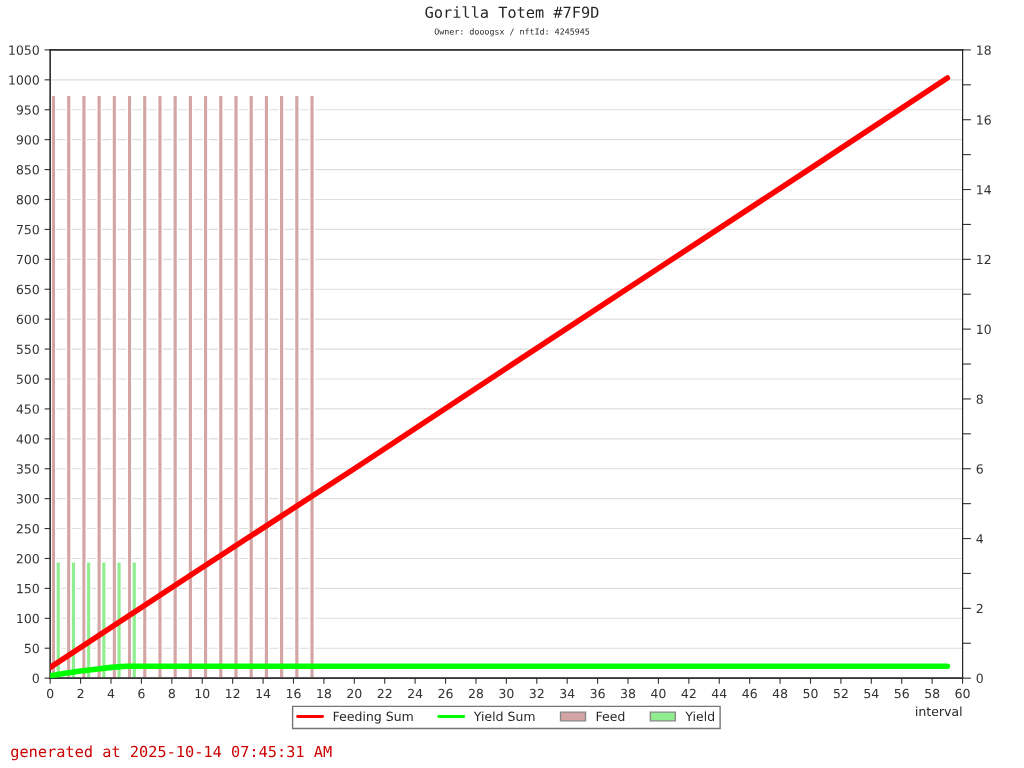  Describe the element at coordinates (27, 409) in the screenshot. I see `y-tick-label: 450` at that location.